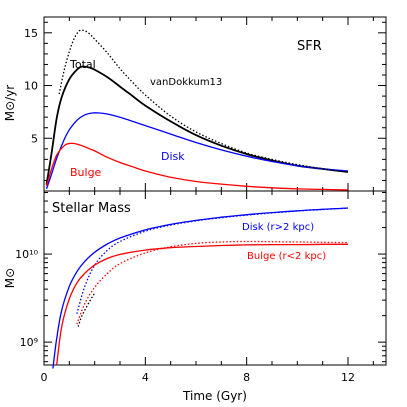 The height and width of the screenshot is (407, 407). What do you see at coordinates (348, 377) in the screenshot?
I see `x-tick-label: 12` at bounding box center [348, 377].